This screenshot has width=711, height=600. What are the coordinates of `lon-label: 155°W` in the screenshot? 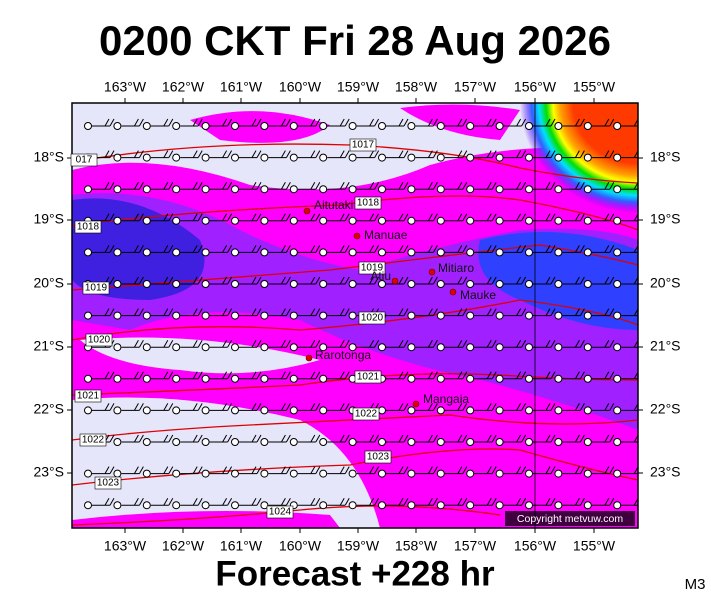 It's located at (594, 87).